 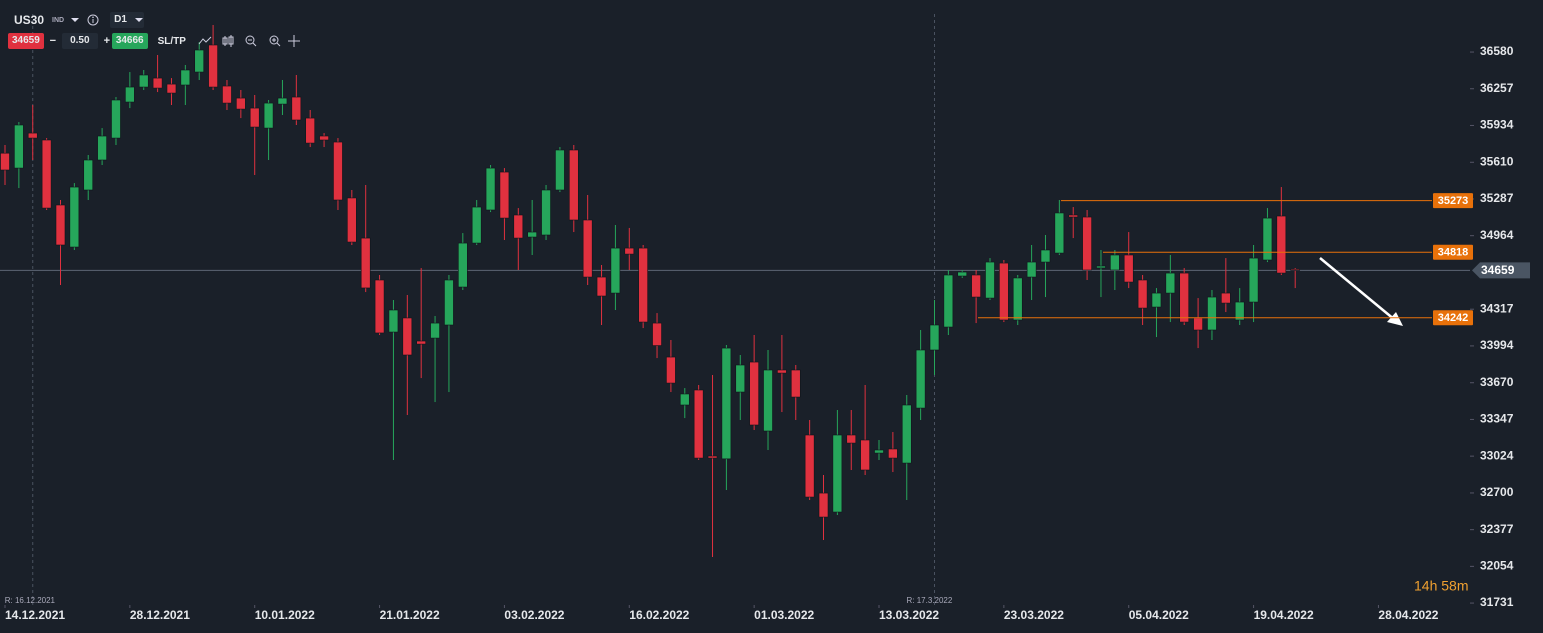 I want to click on overlay: 35273 34818 34242 34659, so click(x=1254, y=259).